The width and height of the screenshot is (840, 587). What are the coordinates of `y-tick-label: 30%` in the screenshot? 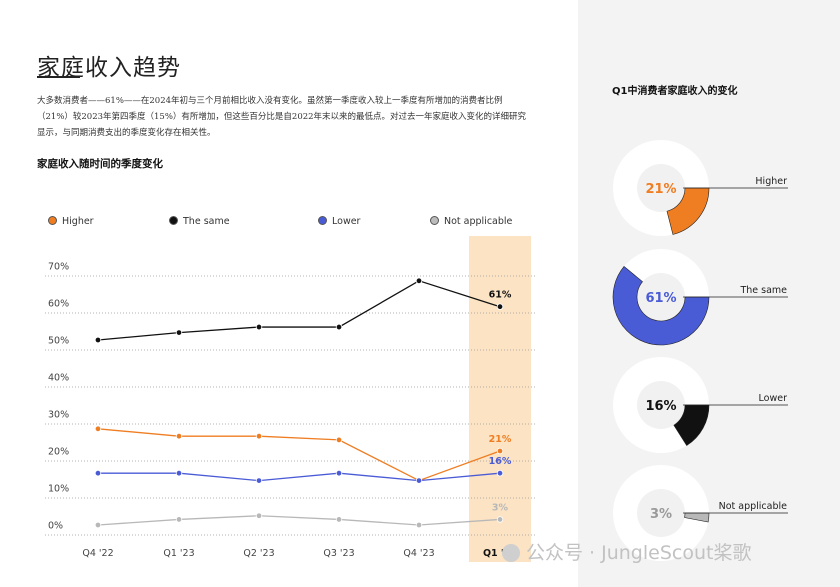 It's located at (58, 415).